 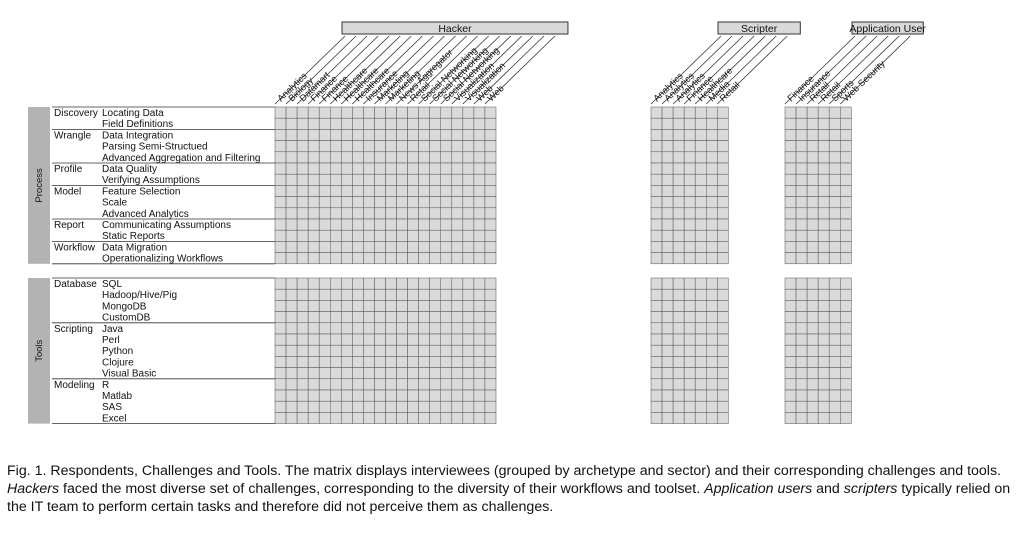 I want to click on row-label: Hadoop/Hive/Pig, so click(x=139, y=295).